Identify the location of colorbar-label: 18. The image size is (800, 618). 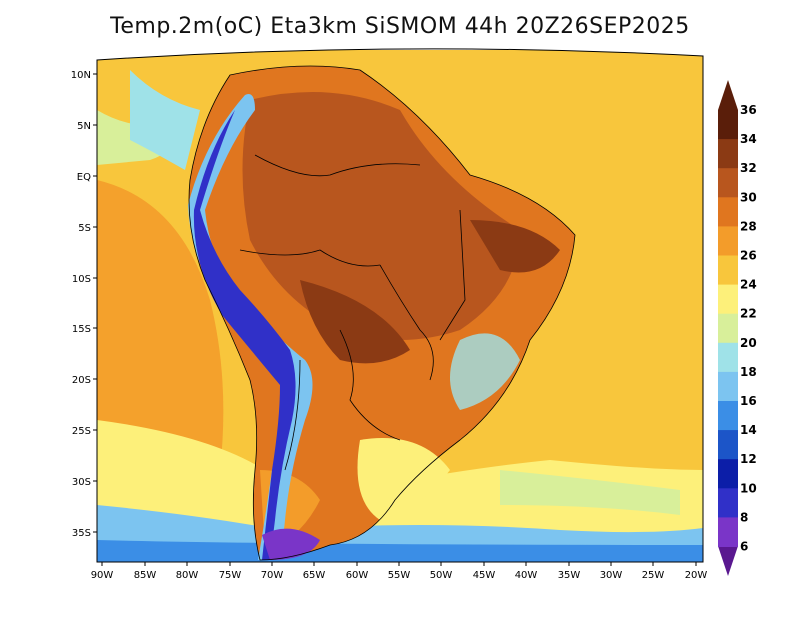
(748, 372).